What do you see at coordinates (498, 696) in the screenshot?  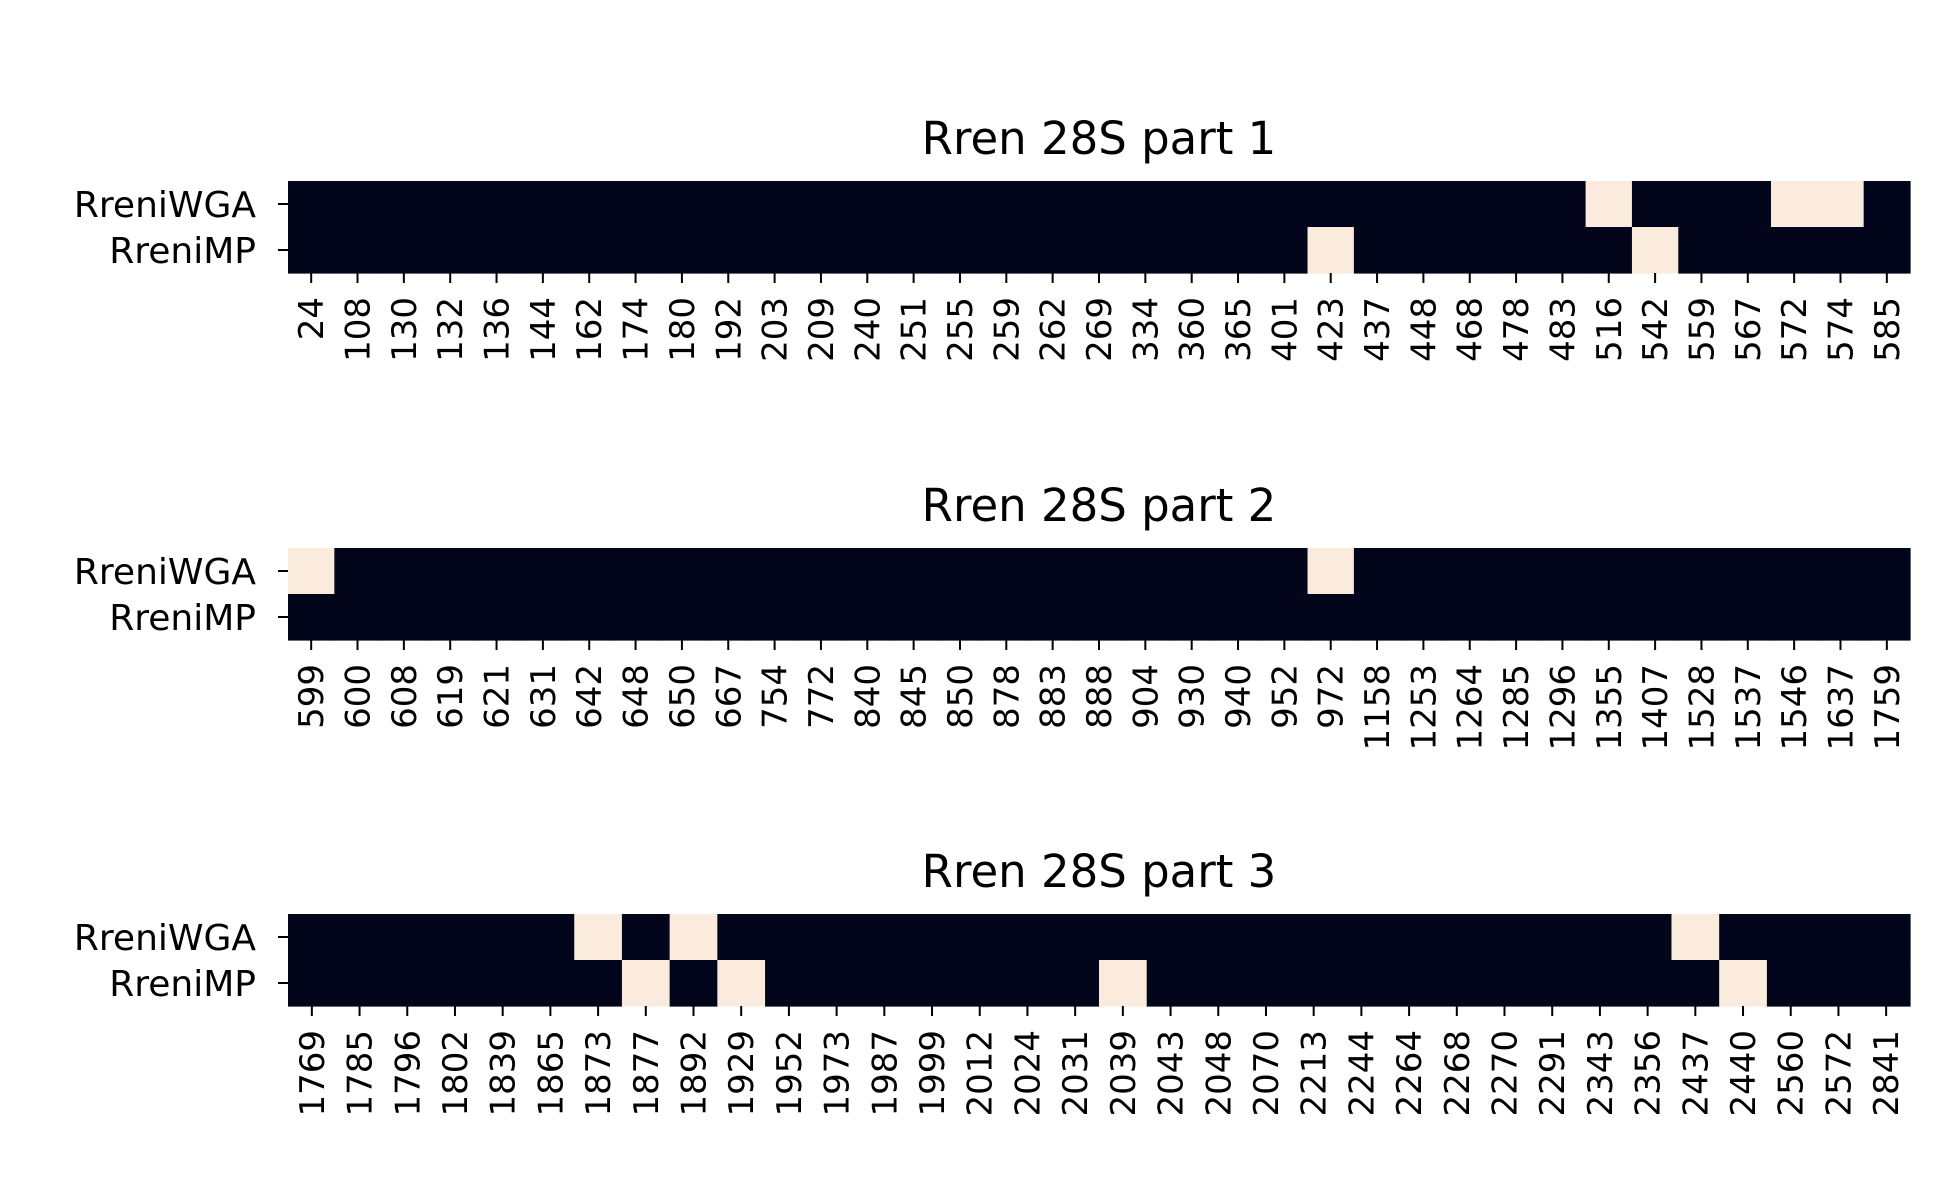 I see `column-label: 621` at bounding box center [498, 696].